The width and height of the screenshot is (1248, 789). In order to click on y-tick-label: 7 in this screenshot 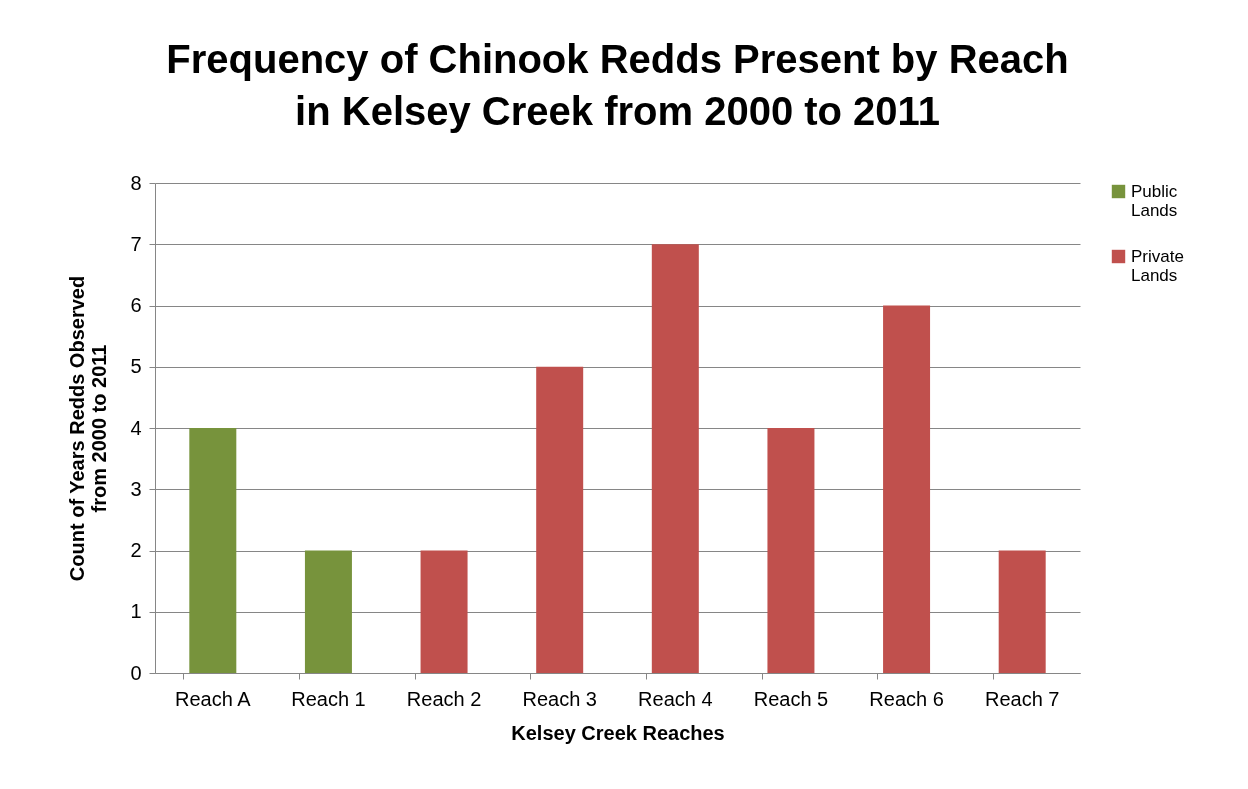, I will do `click(136, 243)`.